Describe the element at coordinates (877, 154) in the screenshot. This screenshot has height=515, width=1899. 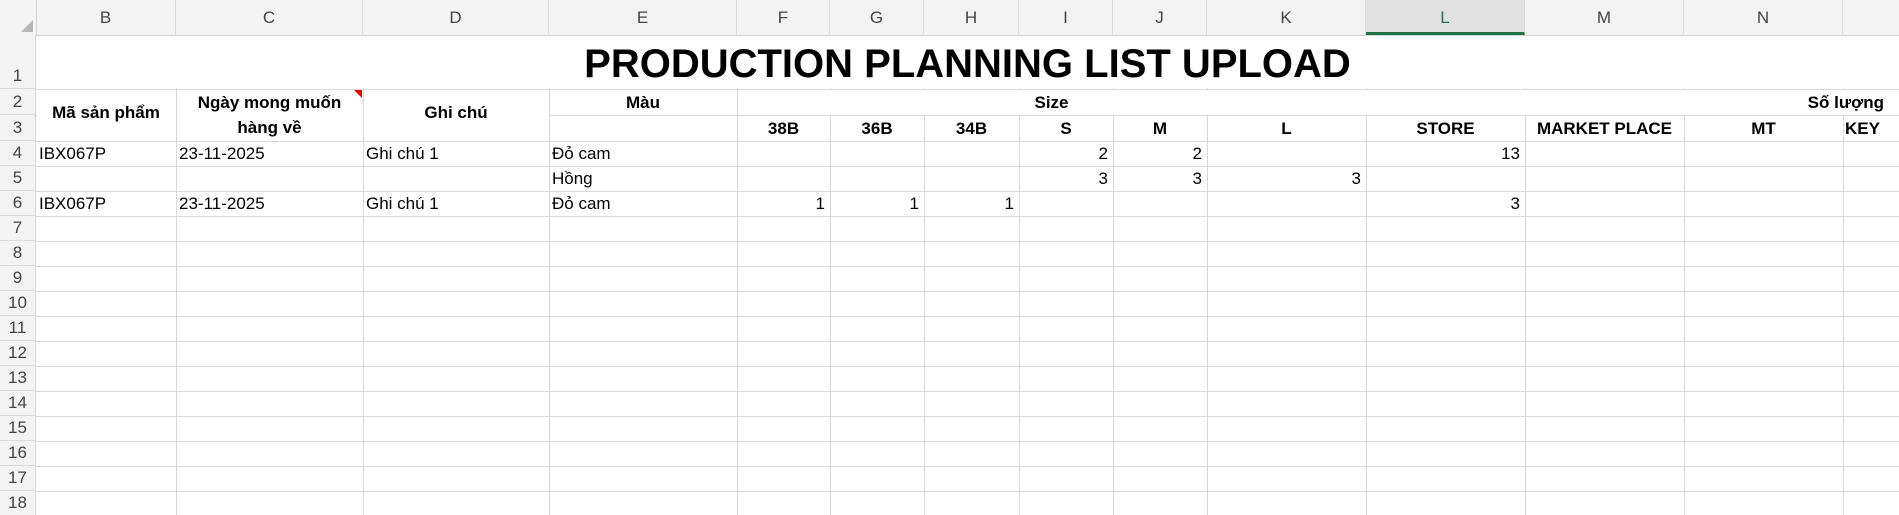
I see `cell-size-36b` at that location.